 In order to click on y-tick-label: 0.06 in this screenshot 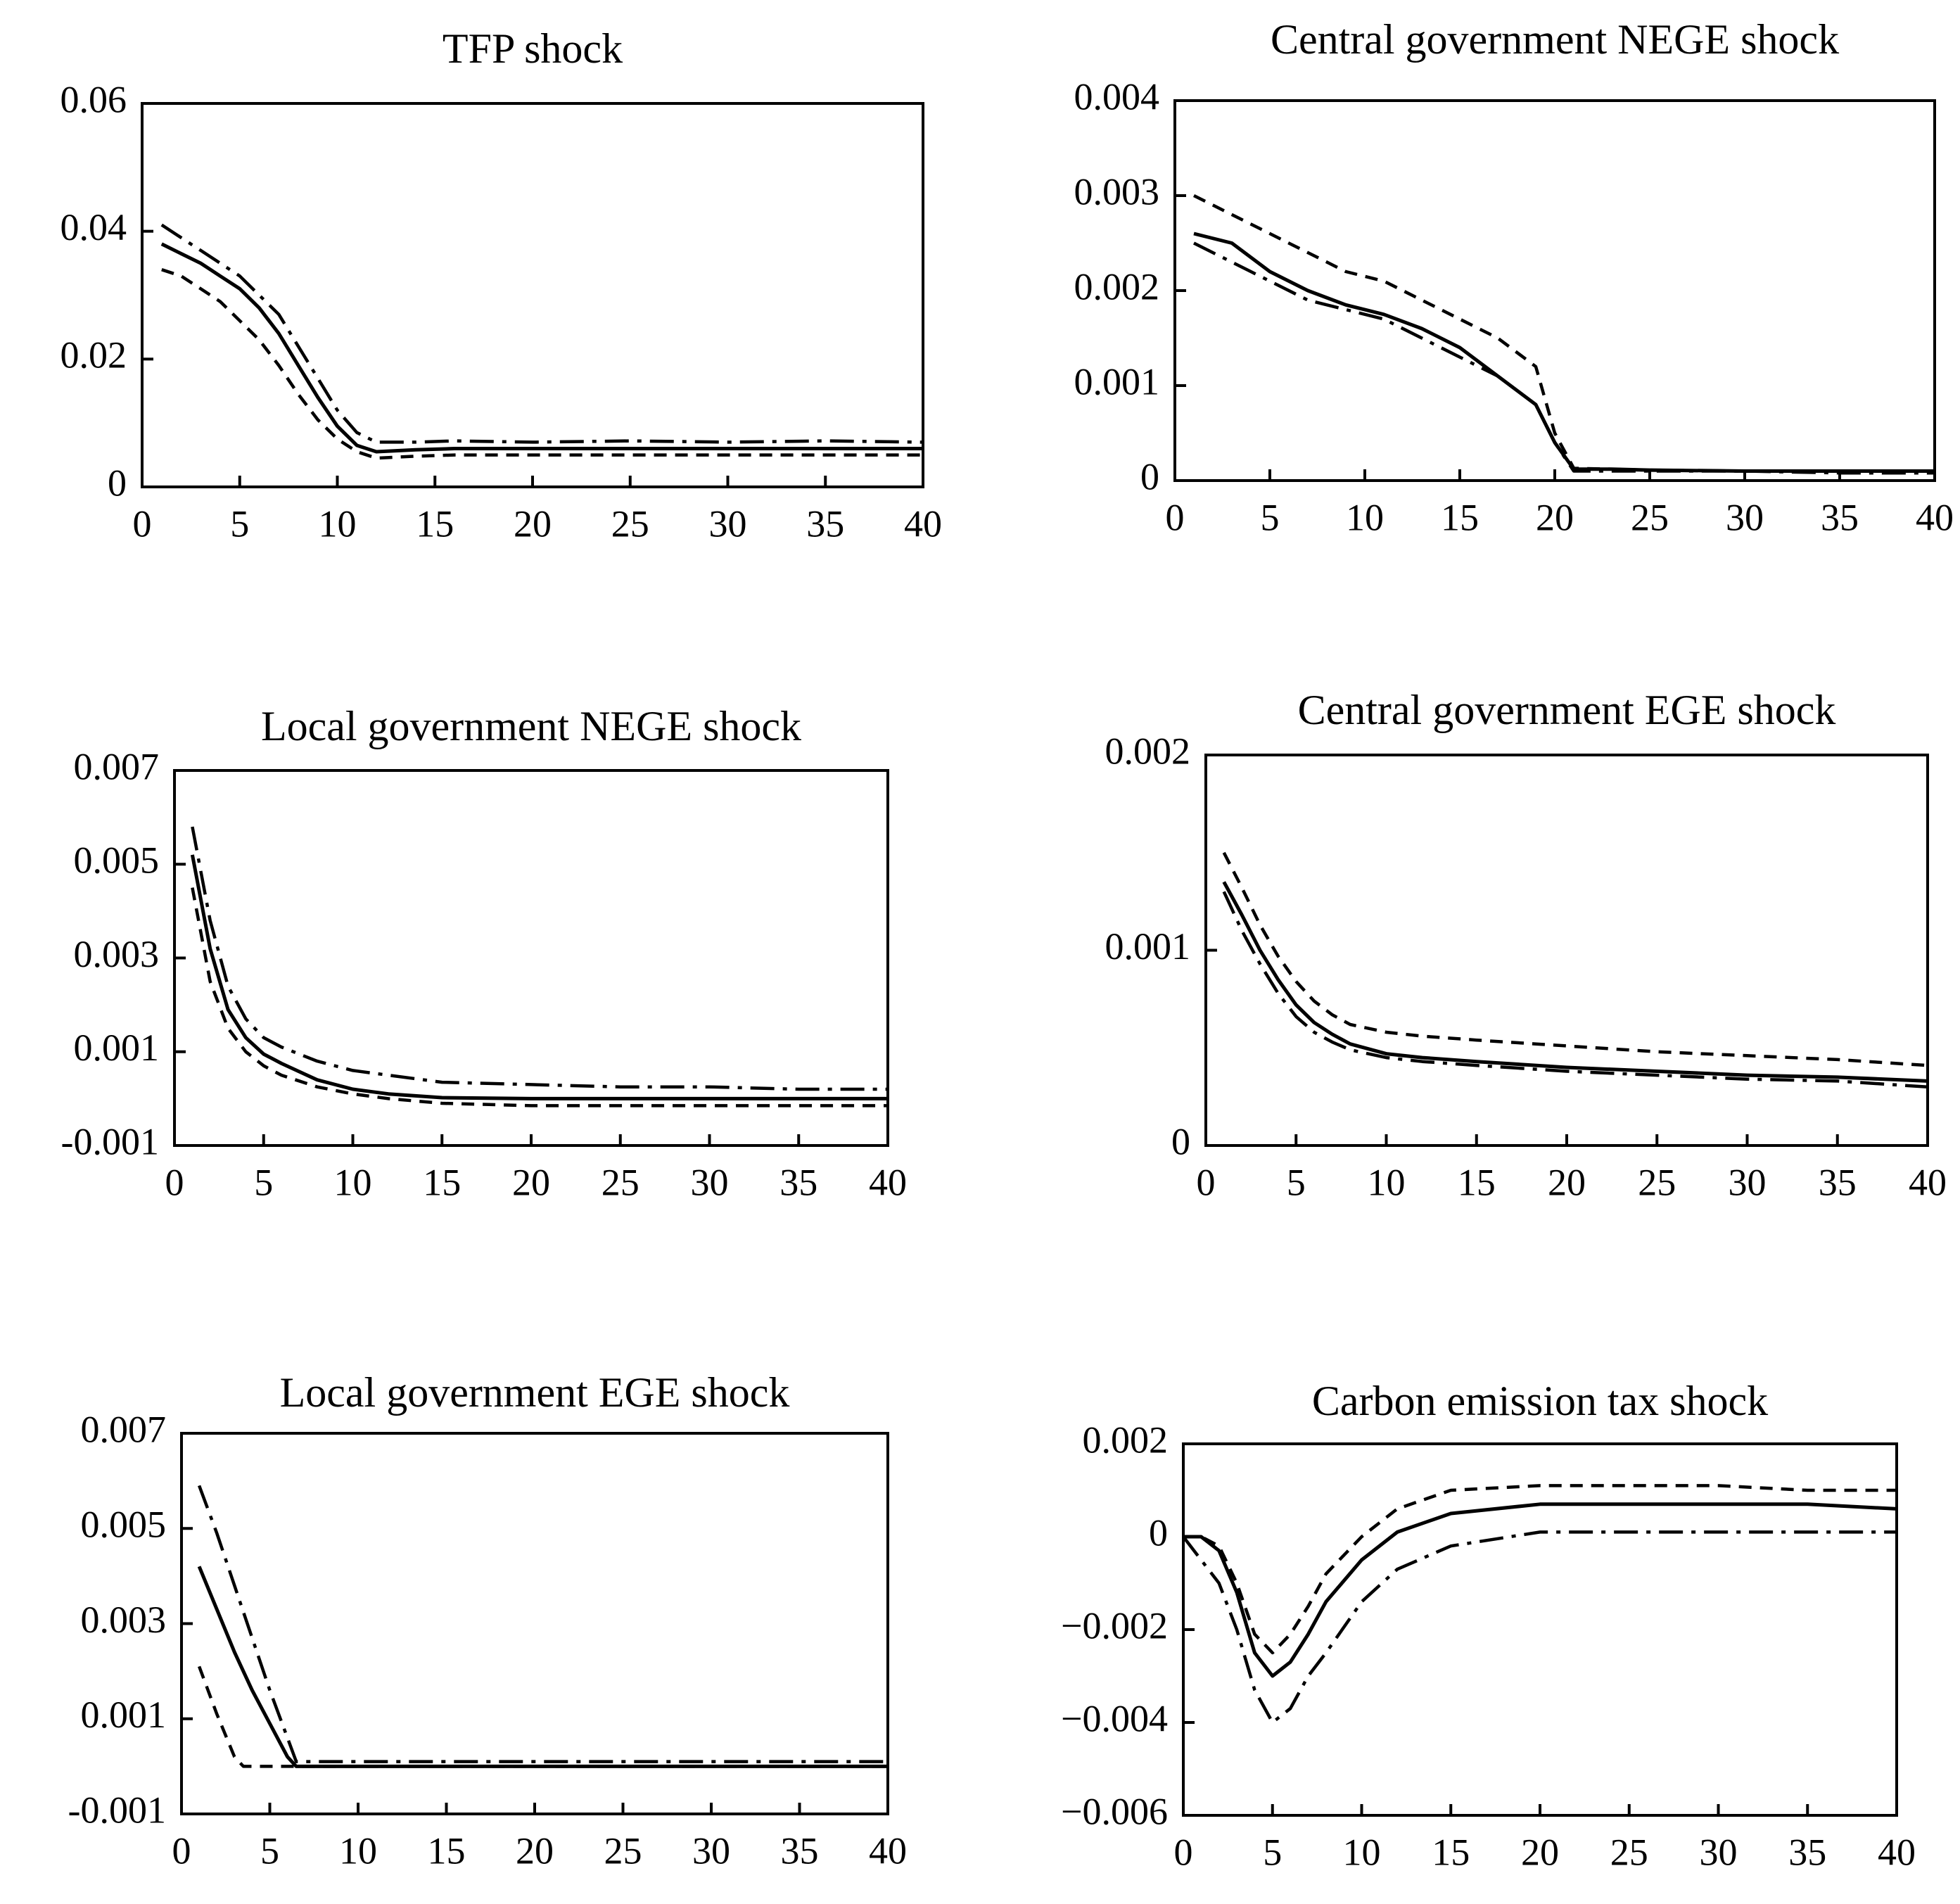, I will do `click(94, 99)`.